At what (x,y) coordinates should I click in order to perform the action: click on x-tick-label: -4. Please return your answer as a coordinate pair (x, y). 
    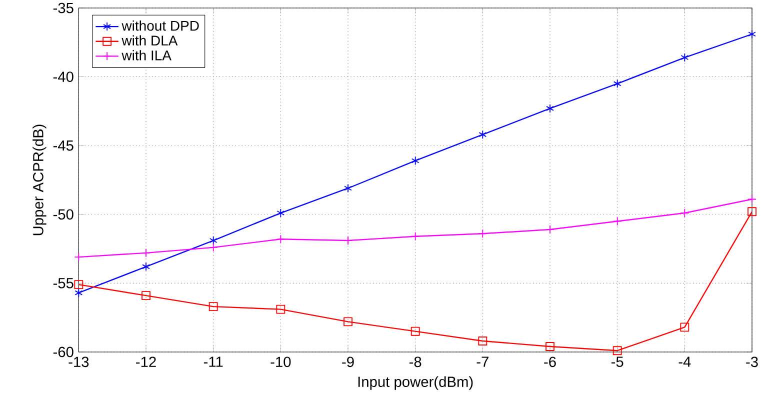
    Looking at the image, I should click on (684, 361).